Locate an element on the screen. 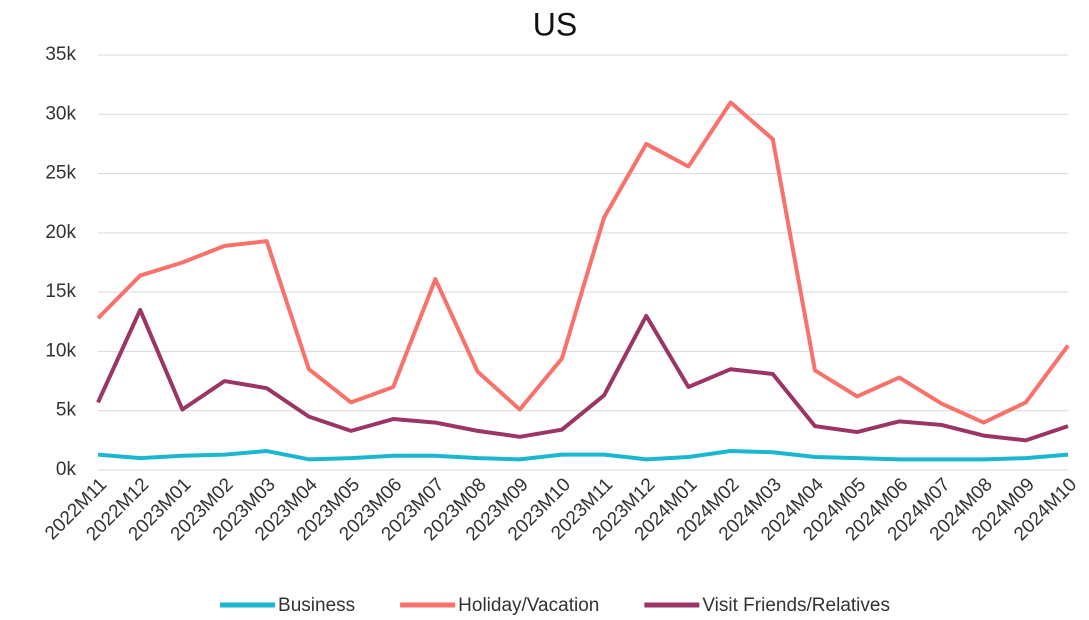  y-tick-label: 15k is located at coordinates (60, 291).